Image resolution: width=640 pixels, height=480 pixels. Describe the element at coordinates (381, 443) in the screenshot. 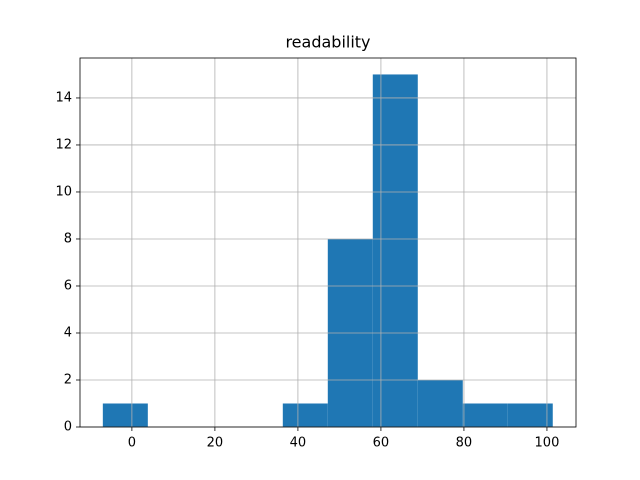

I see `x-tick-label: 60` at that location.